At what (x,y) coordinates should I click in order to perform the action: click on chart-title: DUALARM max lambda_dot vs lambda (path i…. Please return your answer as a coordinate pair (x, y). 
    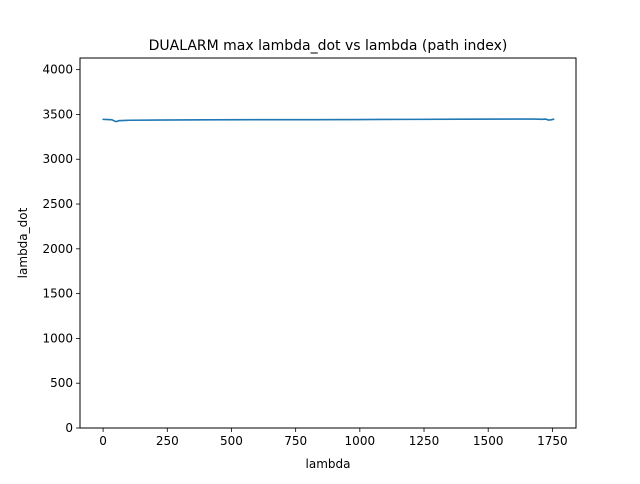
    Looking at the image, I should click on (328, 46).